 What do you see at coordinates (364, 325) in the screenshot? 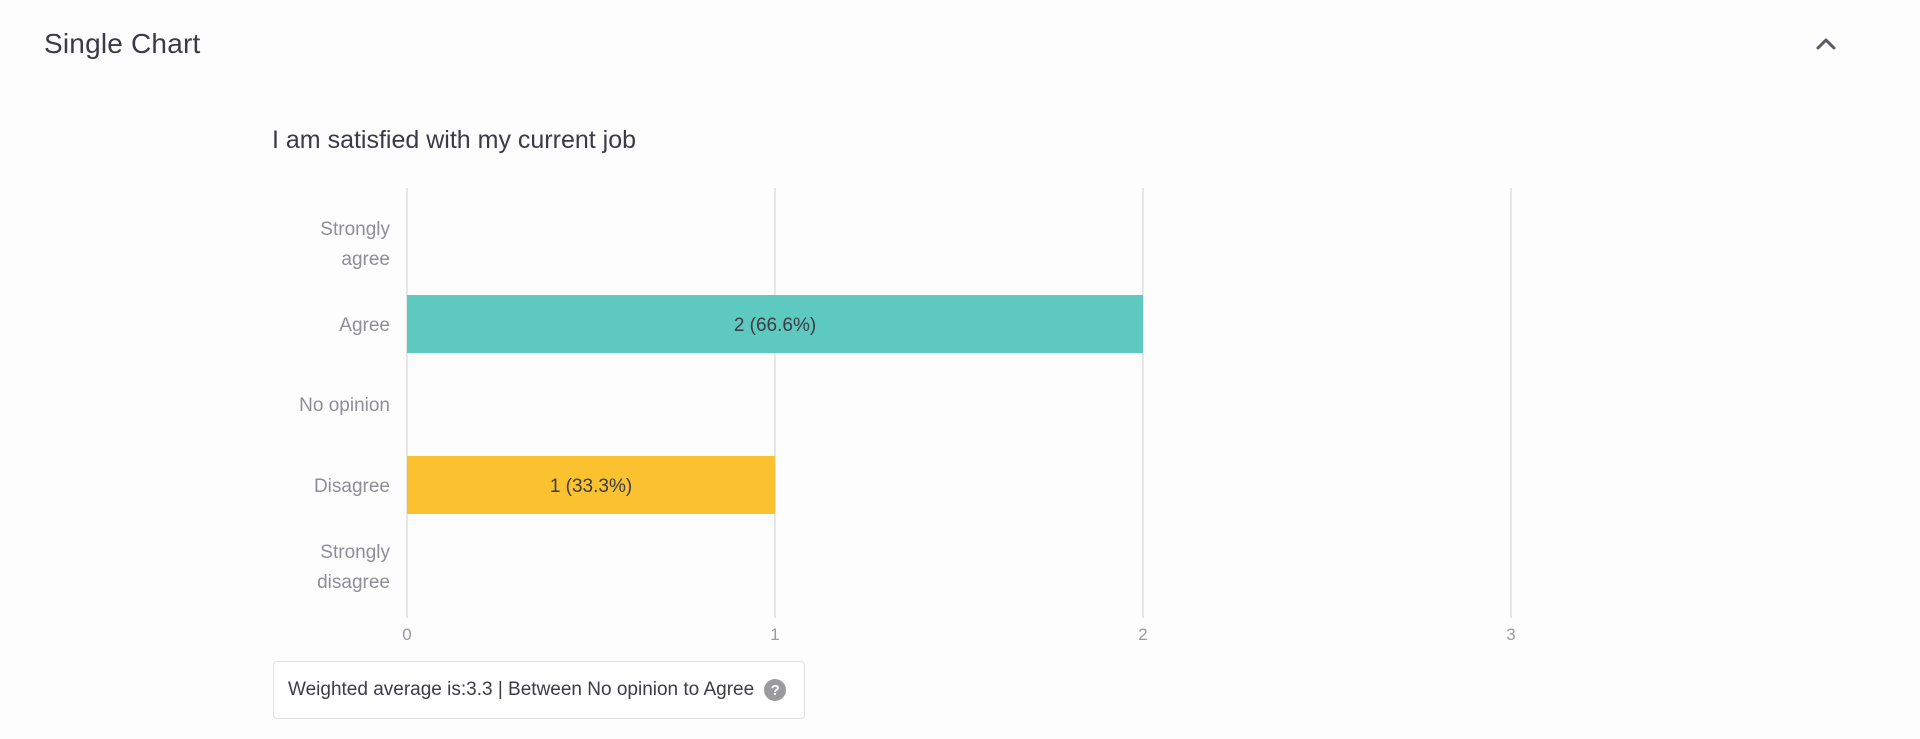
I see `category-label: Agree` at bounding box center [364, 325].